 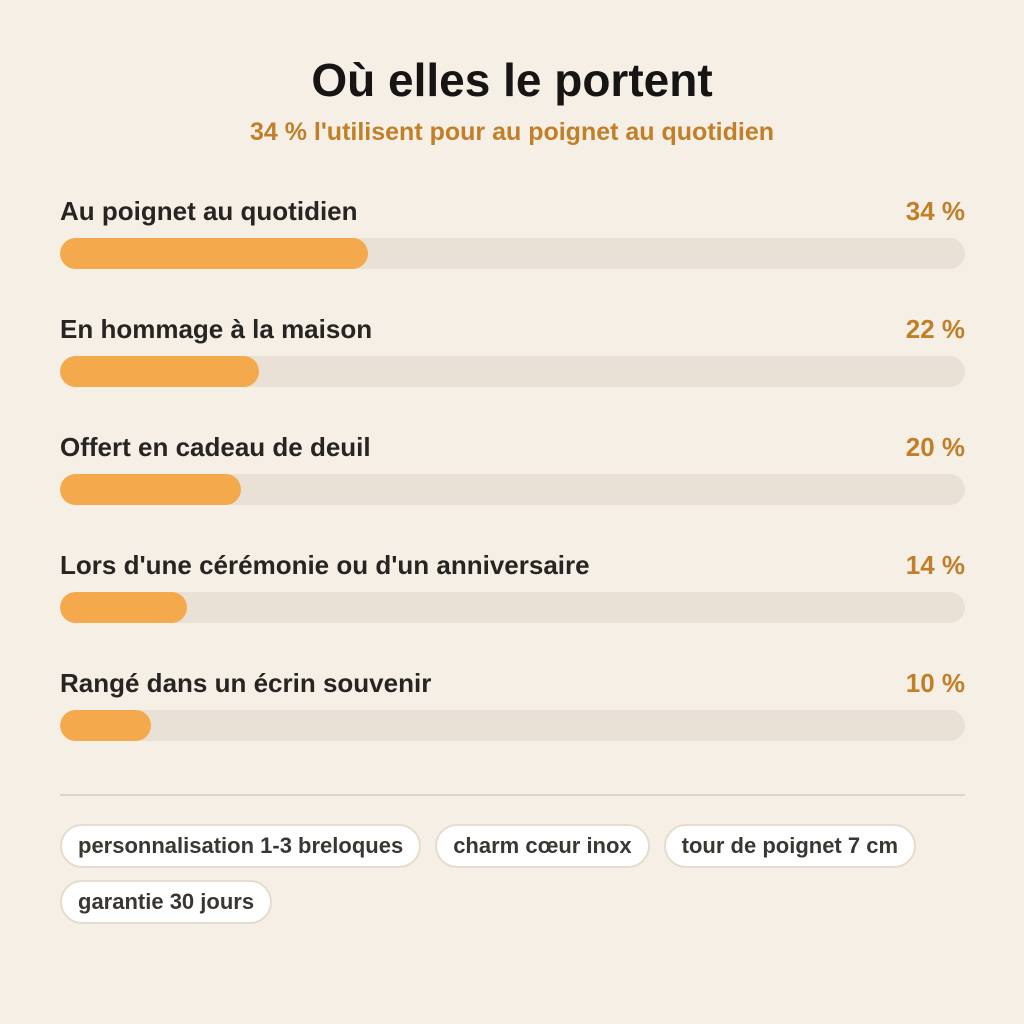 I want to click on divider, so click(x=512, y=795).